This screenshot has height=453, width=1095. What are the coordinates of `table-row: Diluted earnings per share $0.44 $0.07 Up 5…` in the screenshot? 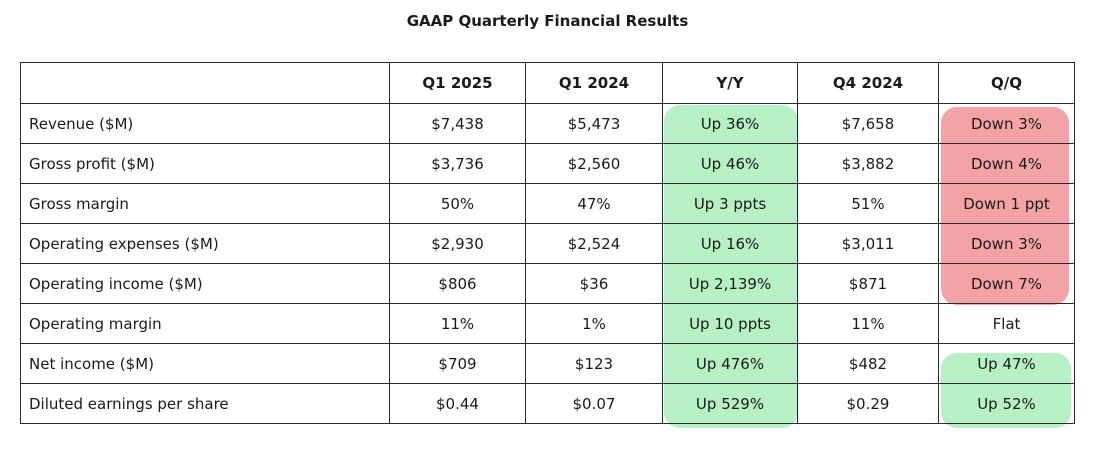 It's located at (547, 403).